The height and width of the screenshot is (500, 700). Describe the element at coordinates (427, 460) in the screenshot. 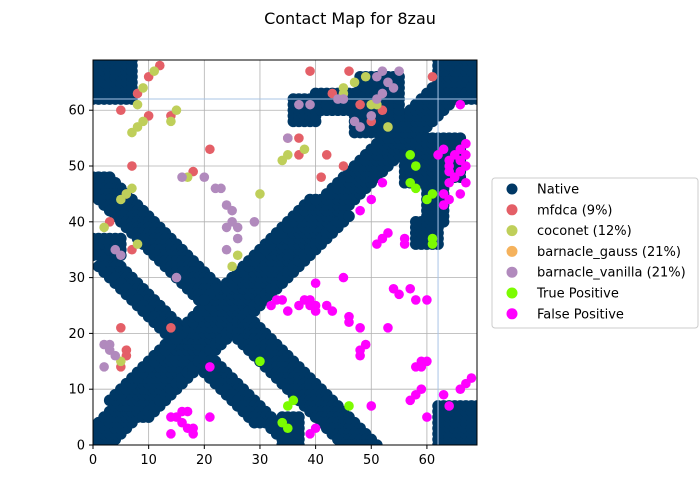

I see `x-tick-label: 60` at that location.